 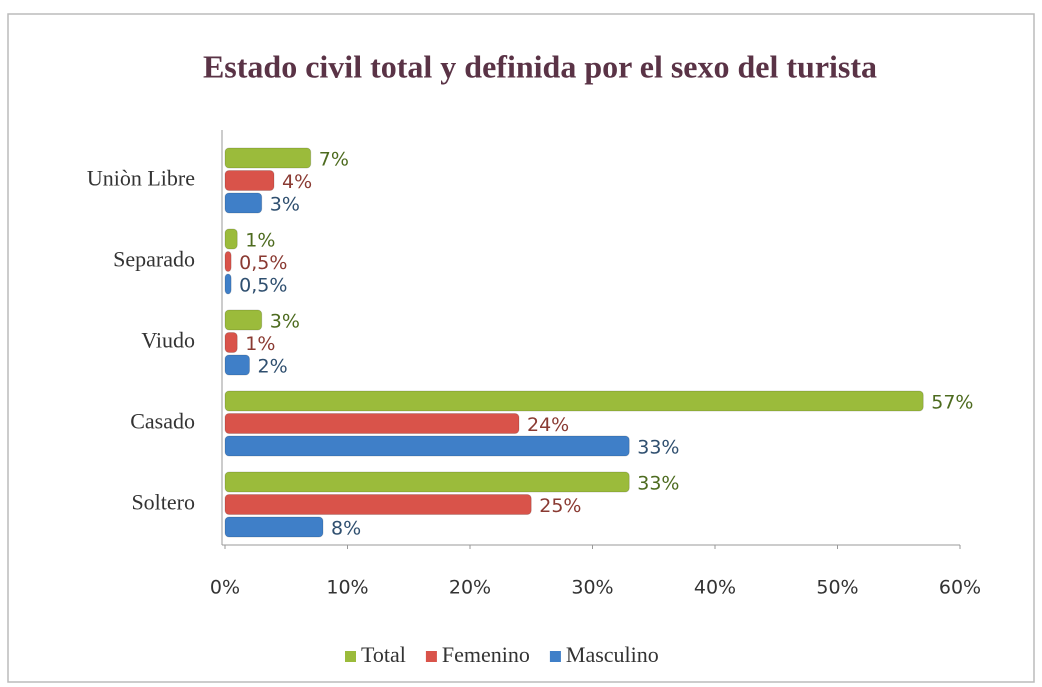 What do you see at coordinates (560, 506) in the screenshot?
I see `data-label: 25%` at bounding box center [560, 506].